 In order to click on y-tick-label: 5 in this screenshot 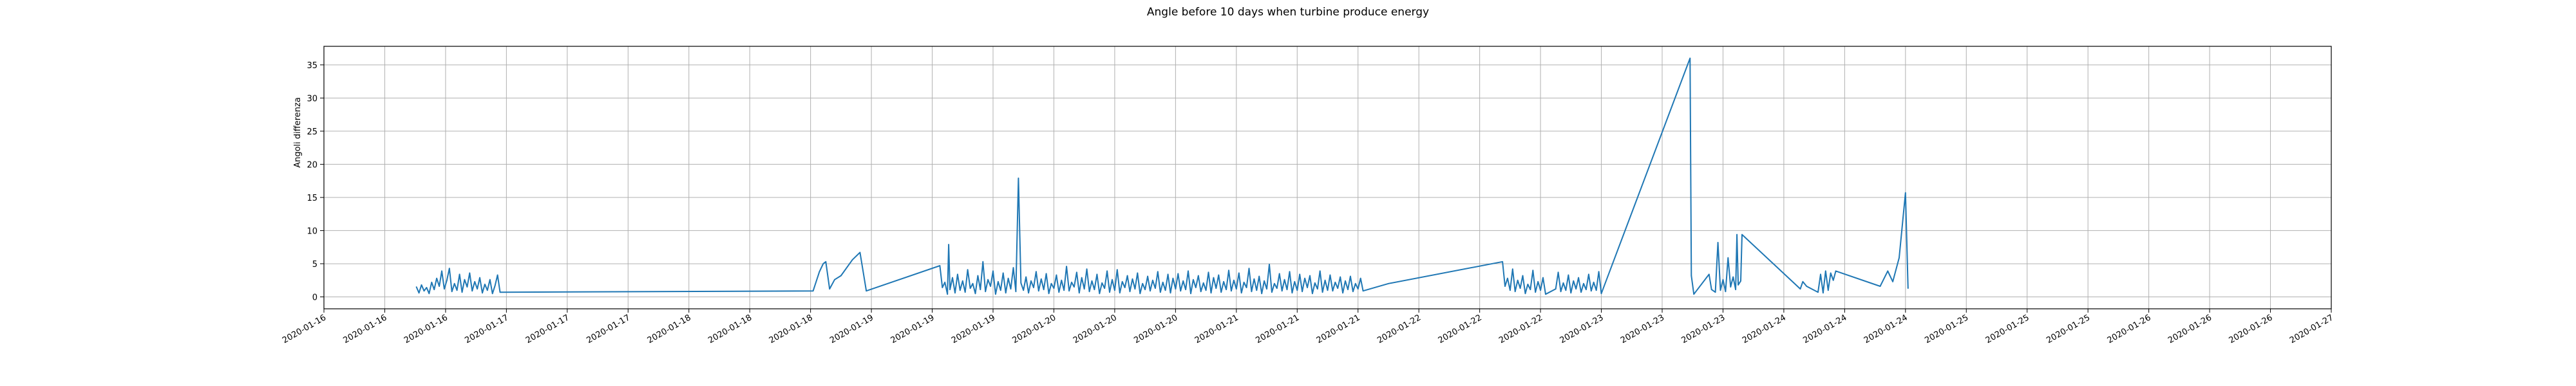, I will do `click(314, 265)`.